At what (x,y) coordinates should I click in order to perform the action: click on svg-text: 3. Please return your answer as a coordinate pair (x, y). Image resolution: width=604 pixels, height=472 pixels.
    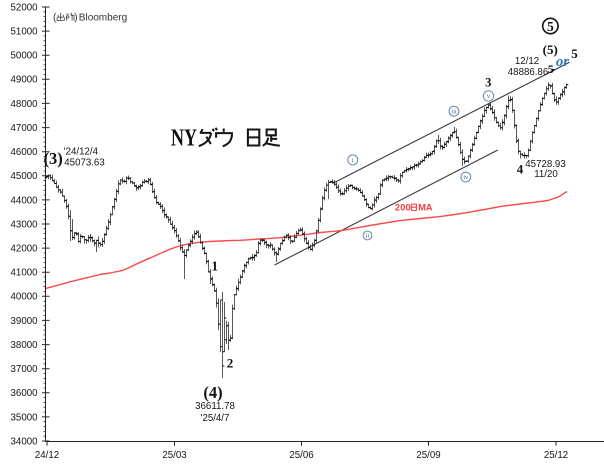
    Looking at the image, I should click on (488, 82).